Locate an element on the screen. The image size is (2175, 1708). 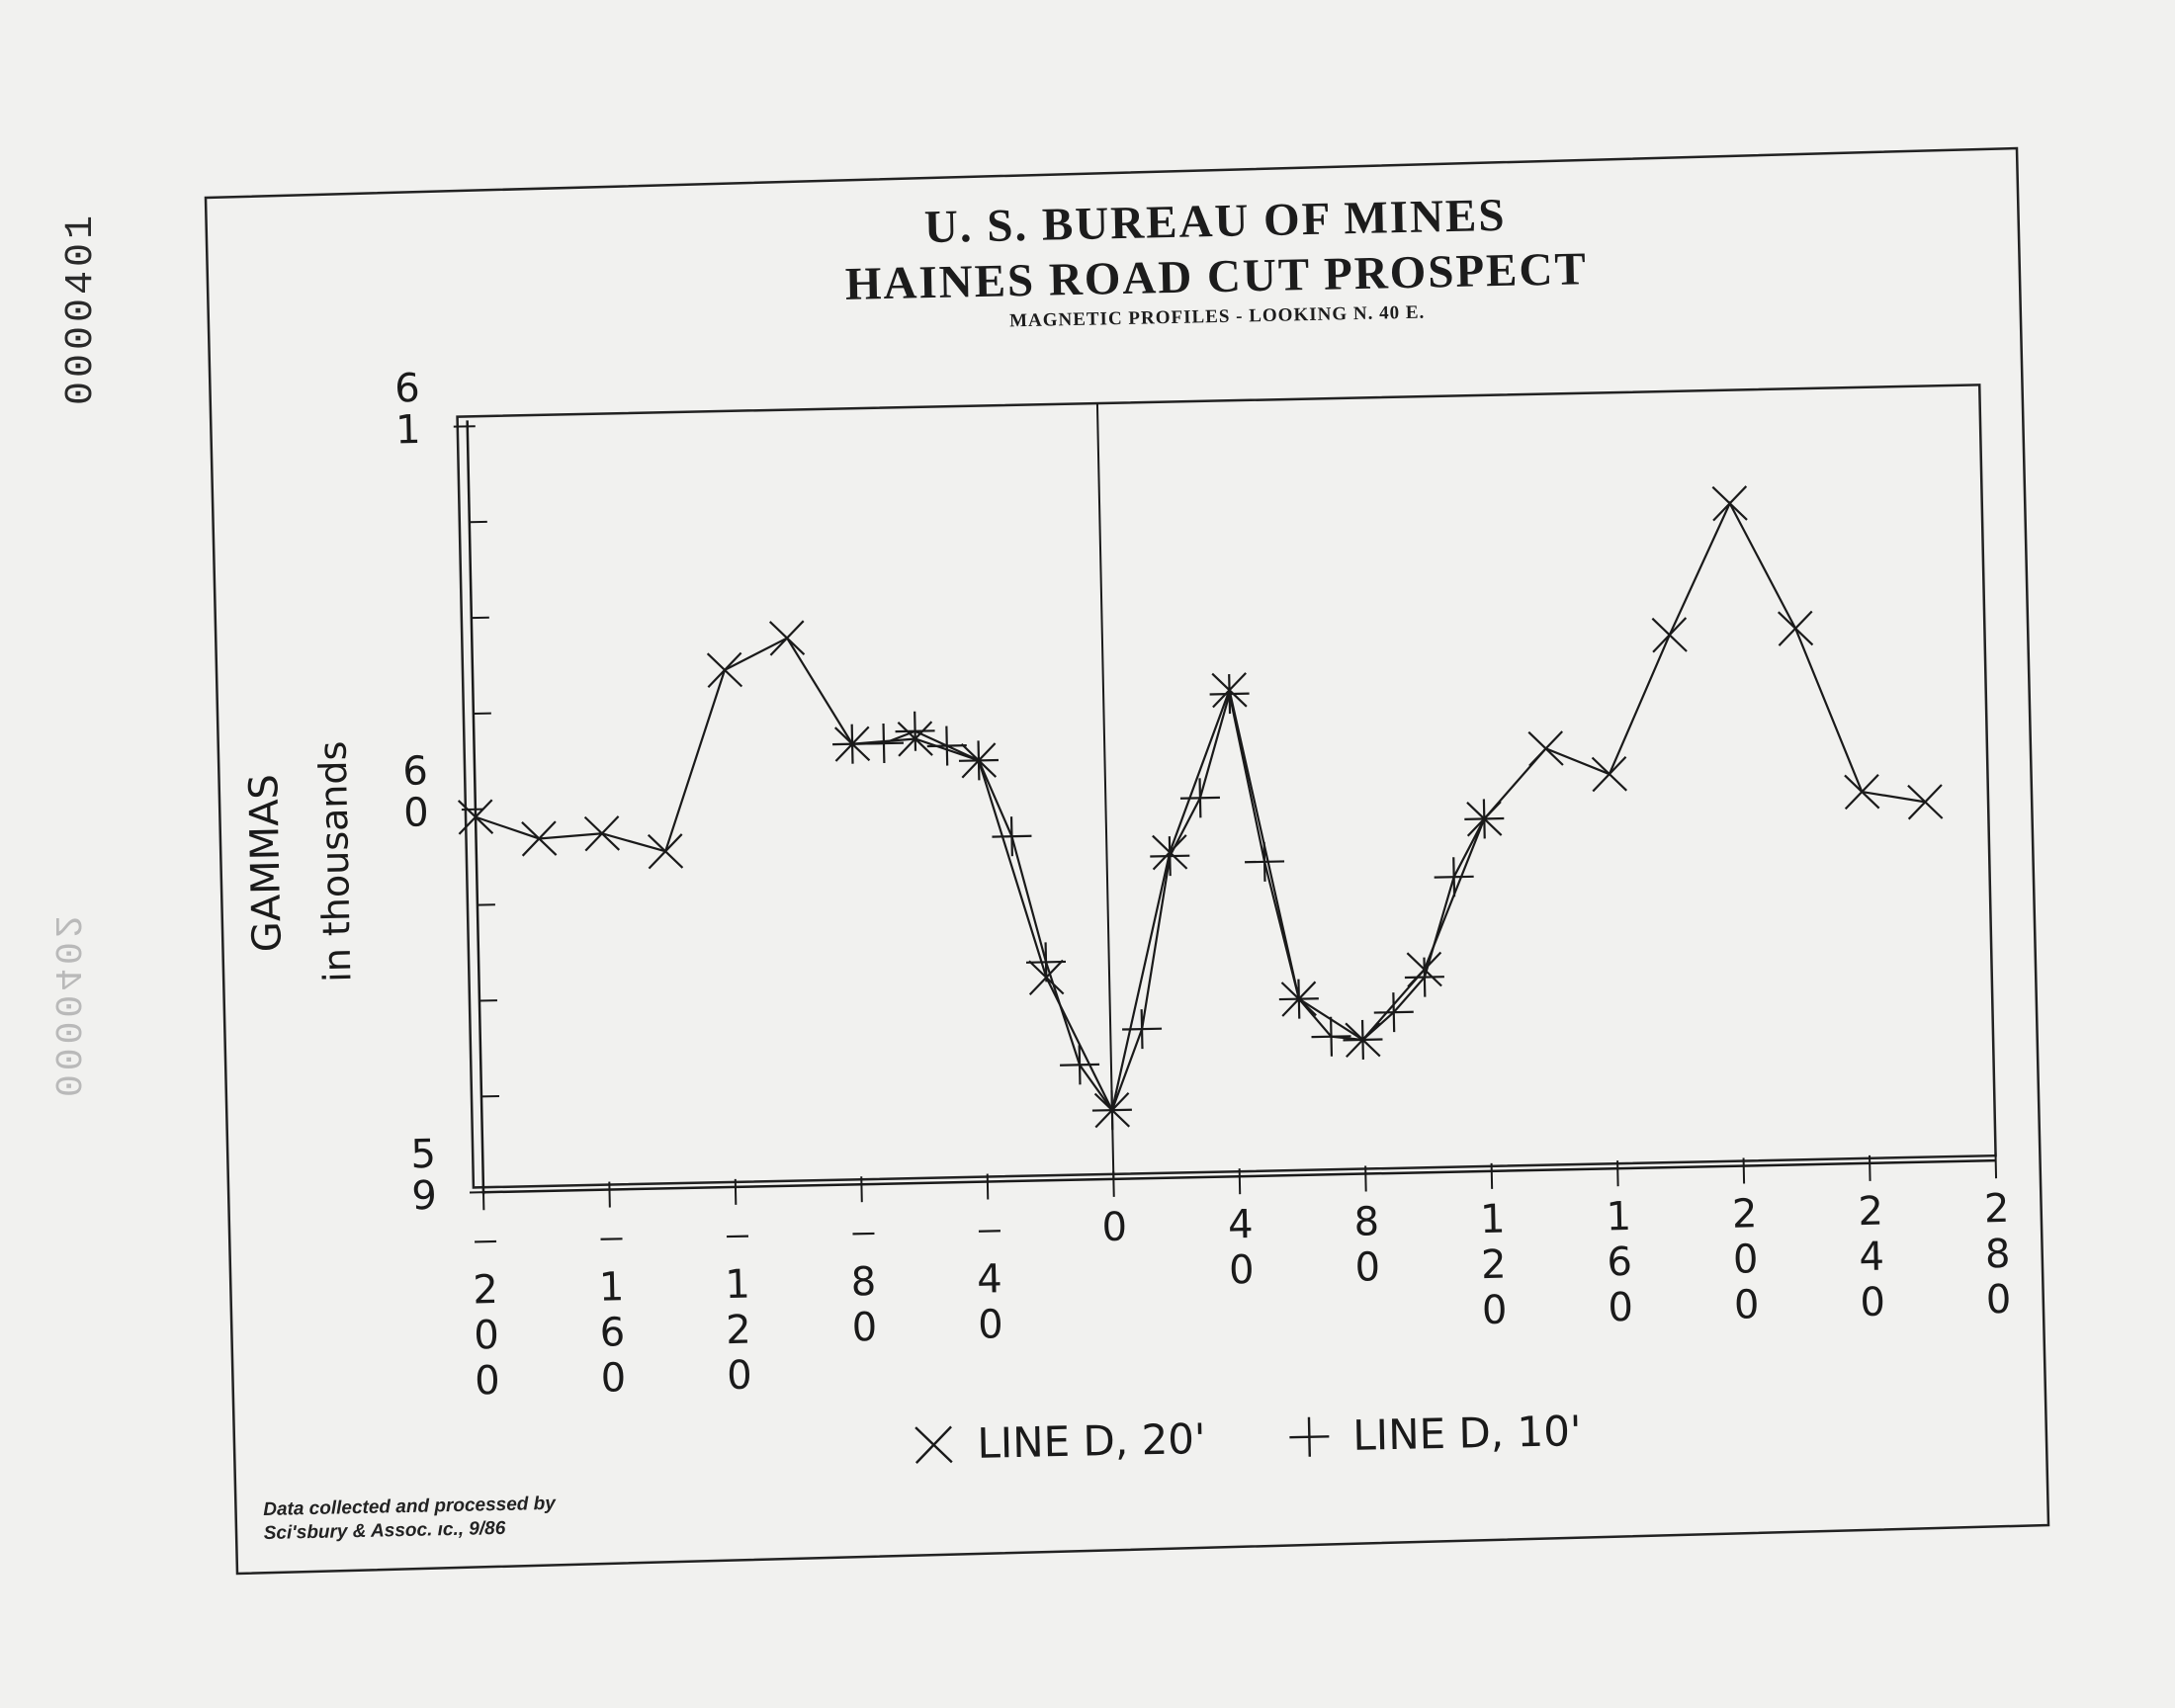
y-tick-label-char: 5 is located at coordinates (423, 1155).